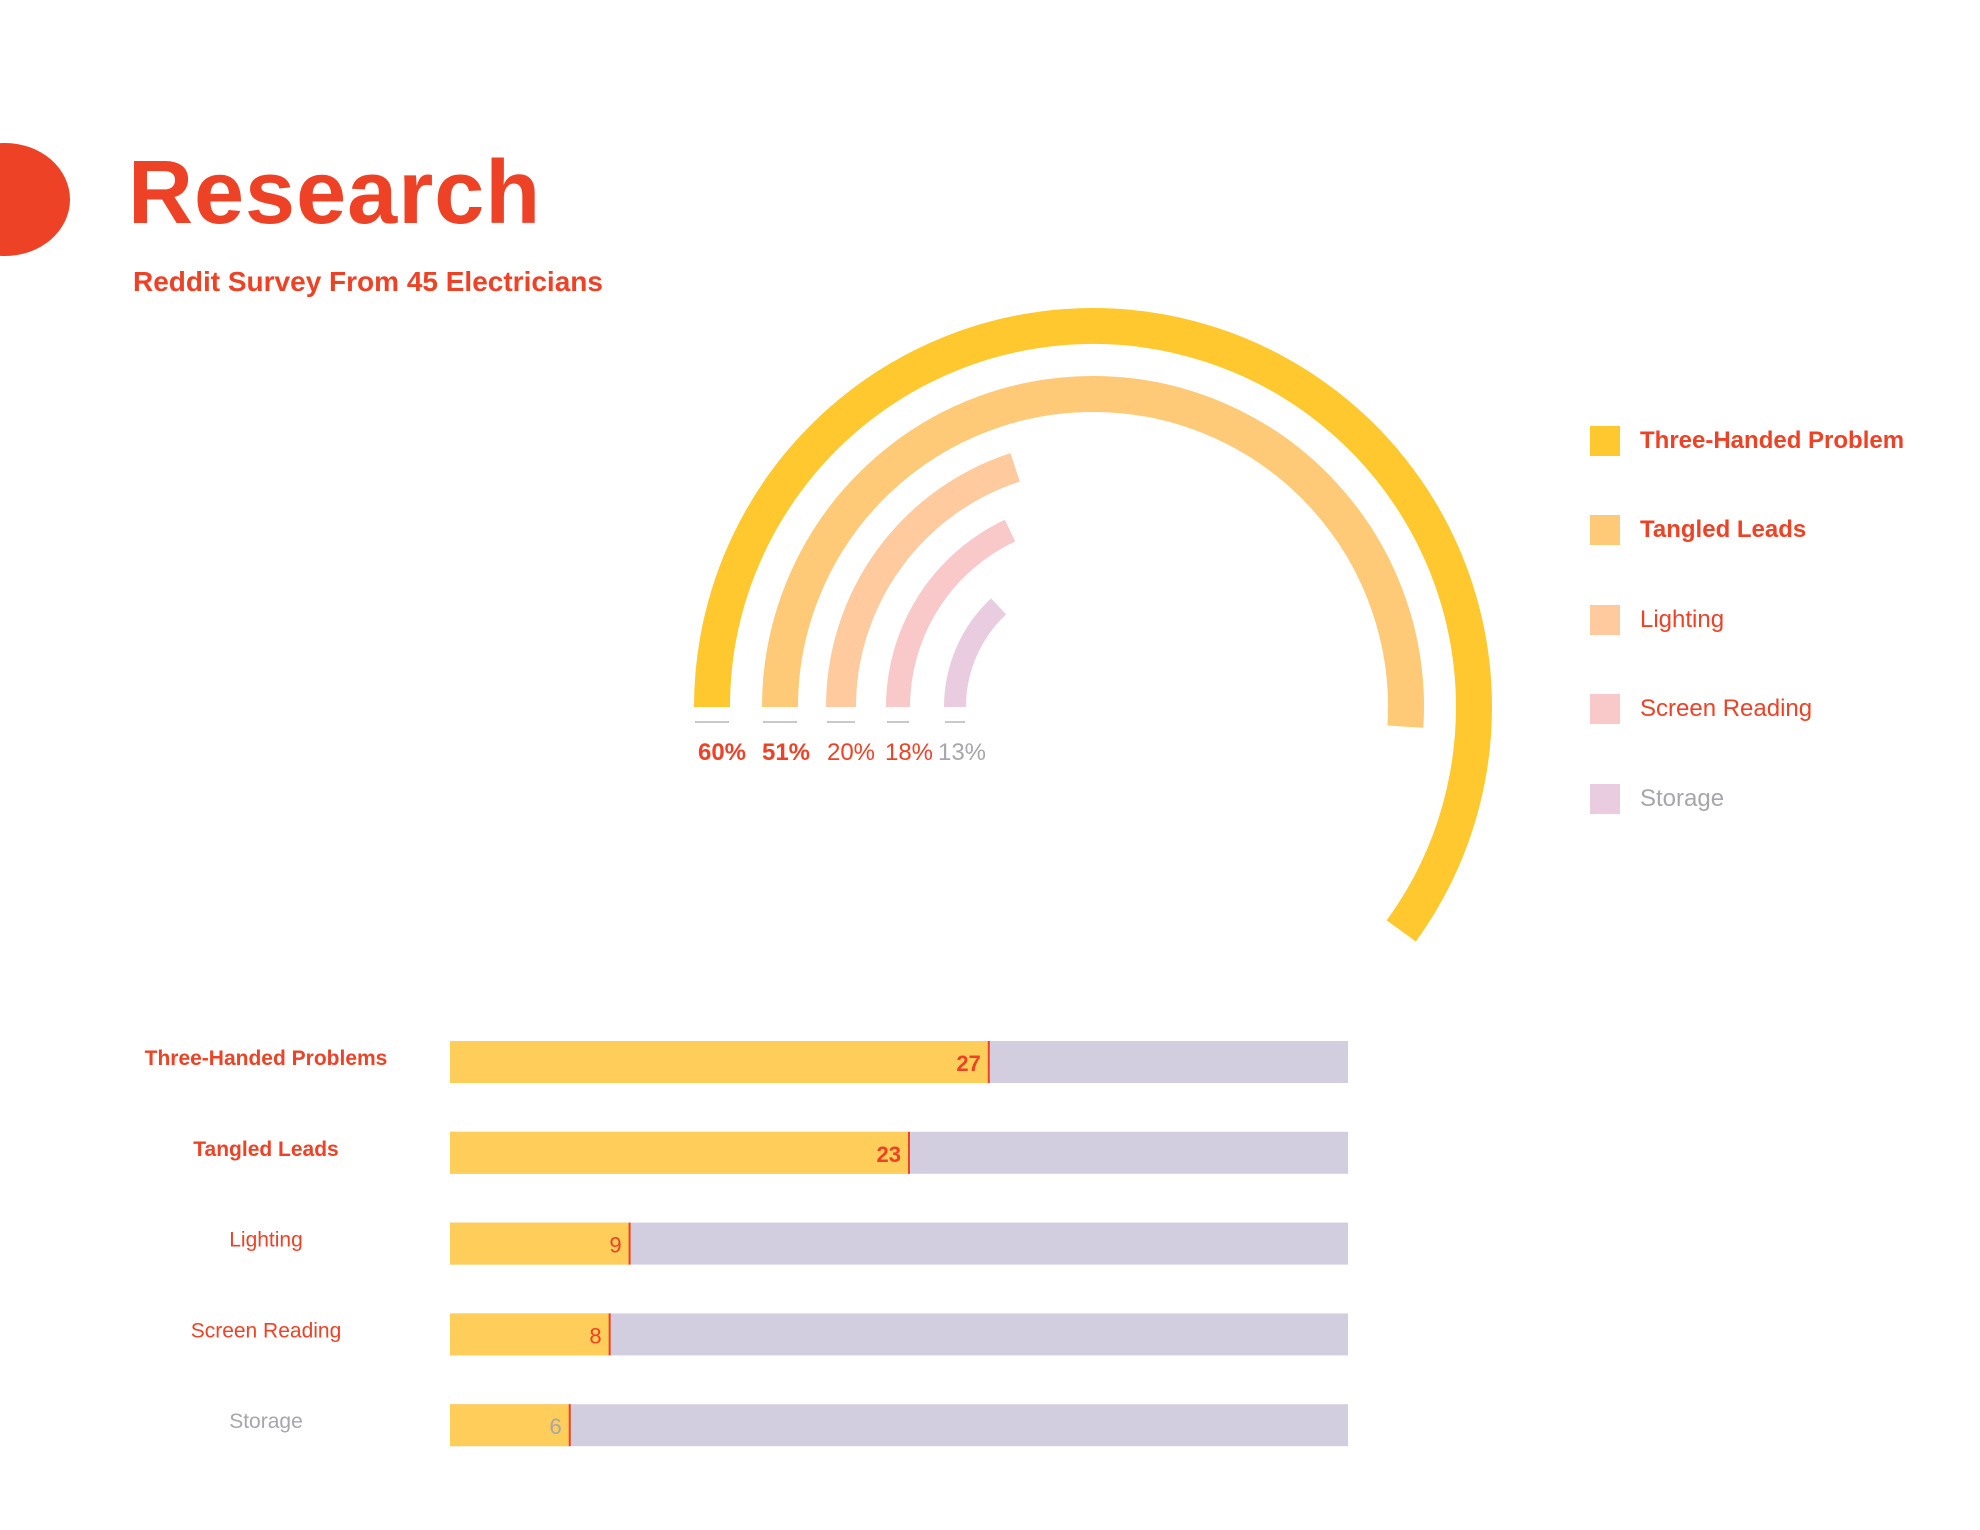  I want to click on radial-bar-screen-reading, so click(951, 613).